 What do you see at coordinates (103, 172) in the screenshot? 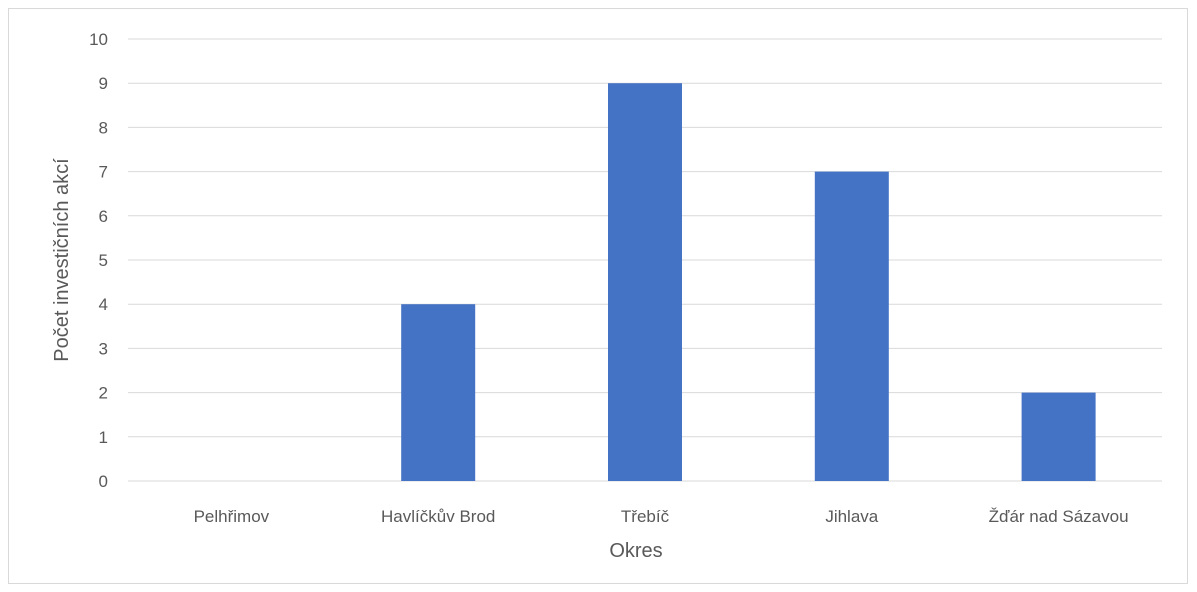
I see `y-tick-label: 7` at bounding box center [103, 172].